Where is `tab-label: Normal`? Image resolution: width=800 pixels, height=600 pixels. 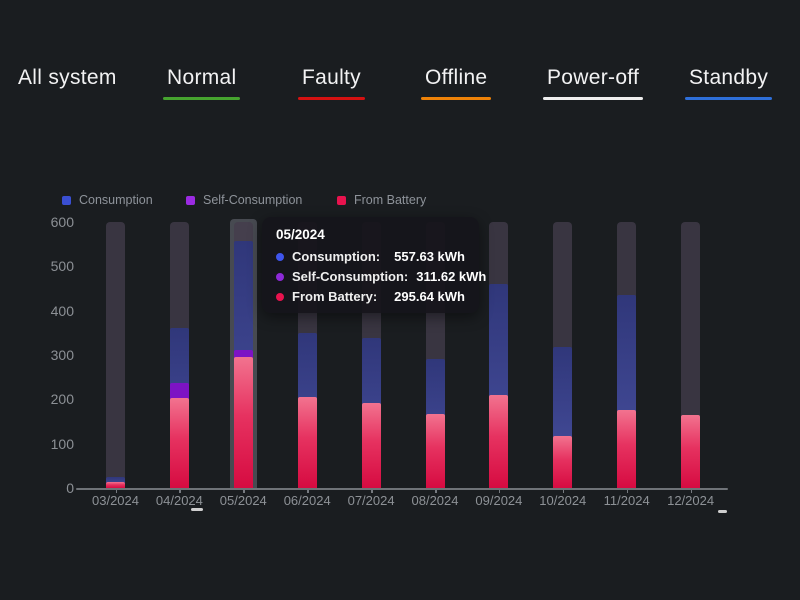 tab-label: Normal is located at coordinates (202, 77).